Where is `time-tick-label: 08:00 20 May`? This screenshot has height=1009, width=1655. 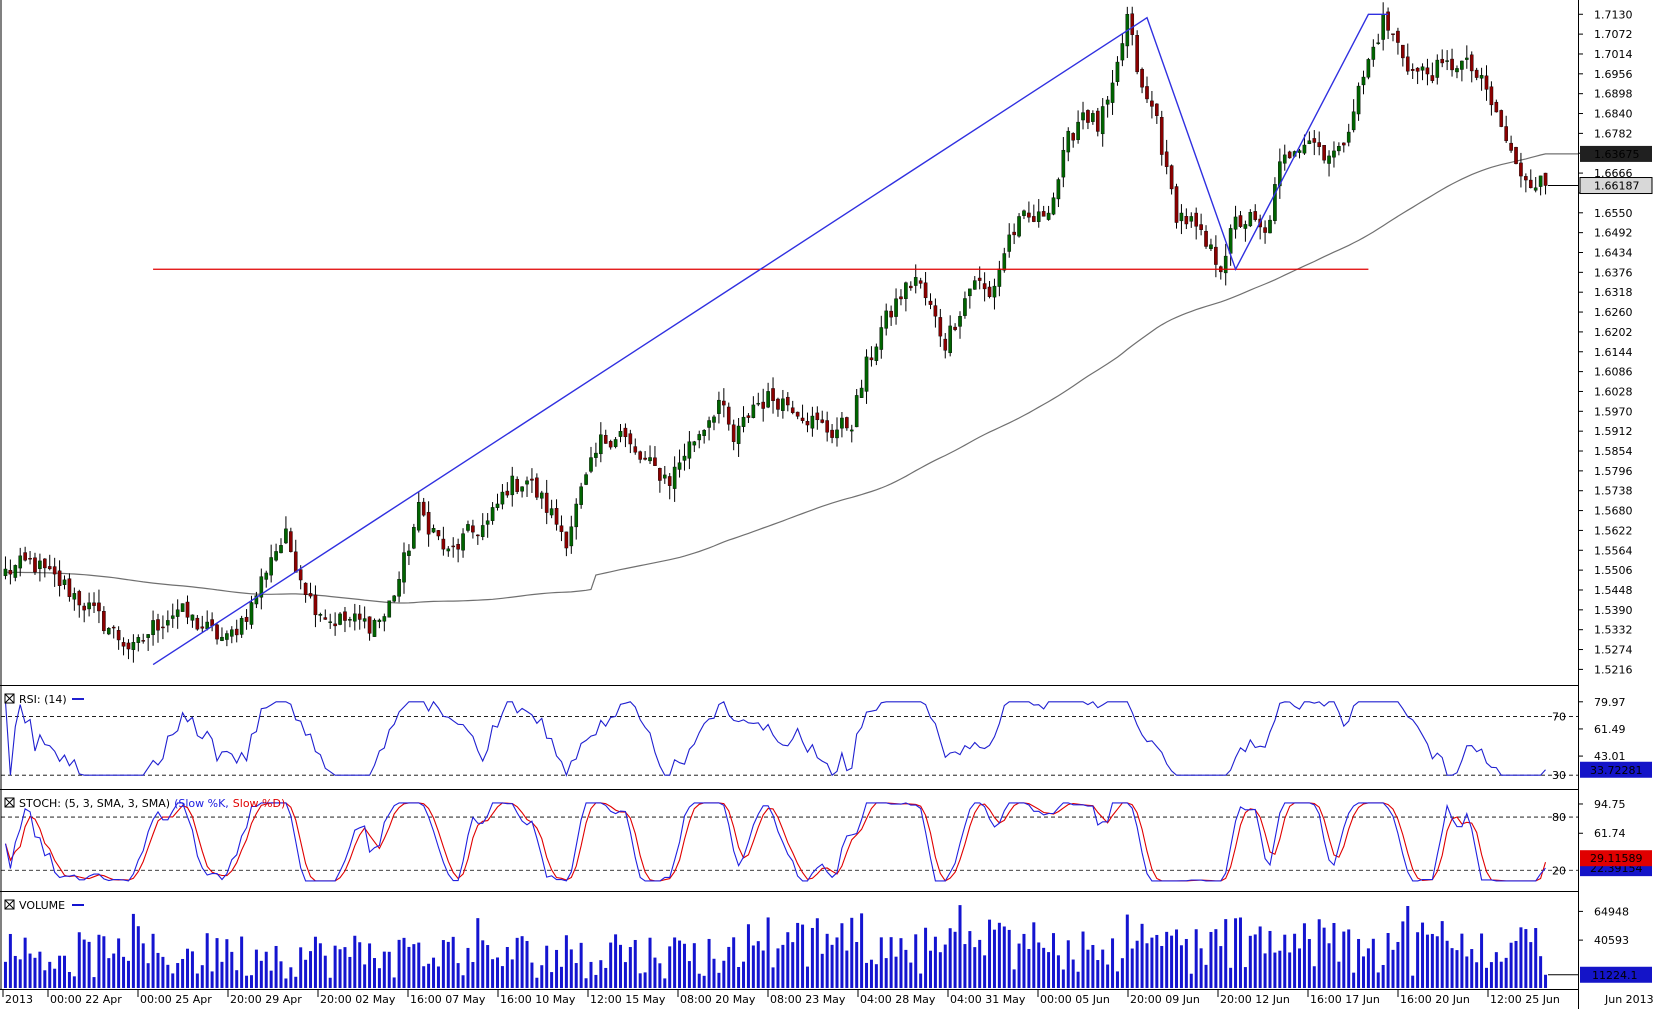 time-tick-label: 08:00 20 May is located at coordinates (718, 999).